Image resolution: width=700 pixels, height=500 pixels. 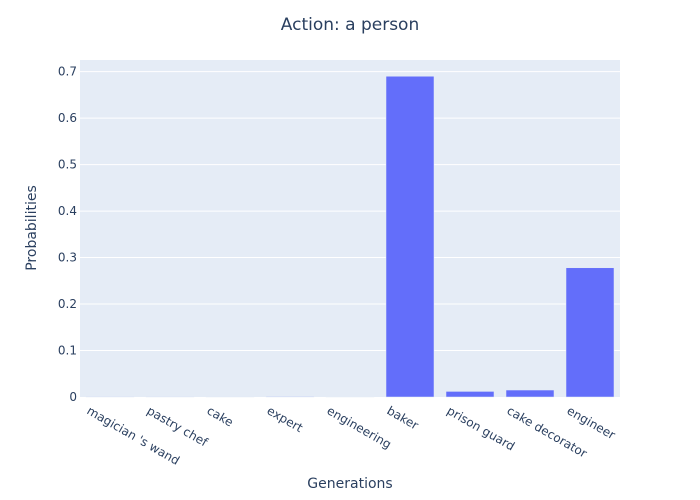 What do you see at coordinates (67, 304) in the screenshot?
I see `y-tick-label: 0.2` at bounding box center [67, 304].